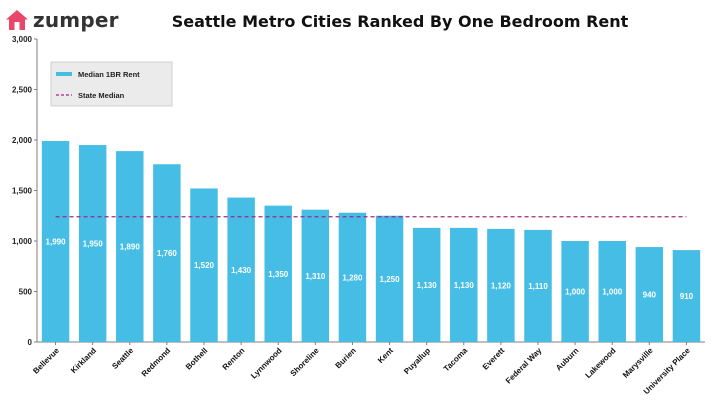 The width and height of the screenshot is (720, 405). Describe the element at coordinates (22, 191) in the screenshot. I see `y-tick-label: 1,500` at that location.